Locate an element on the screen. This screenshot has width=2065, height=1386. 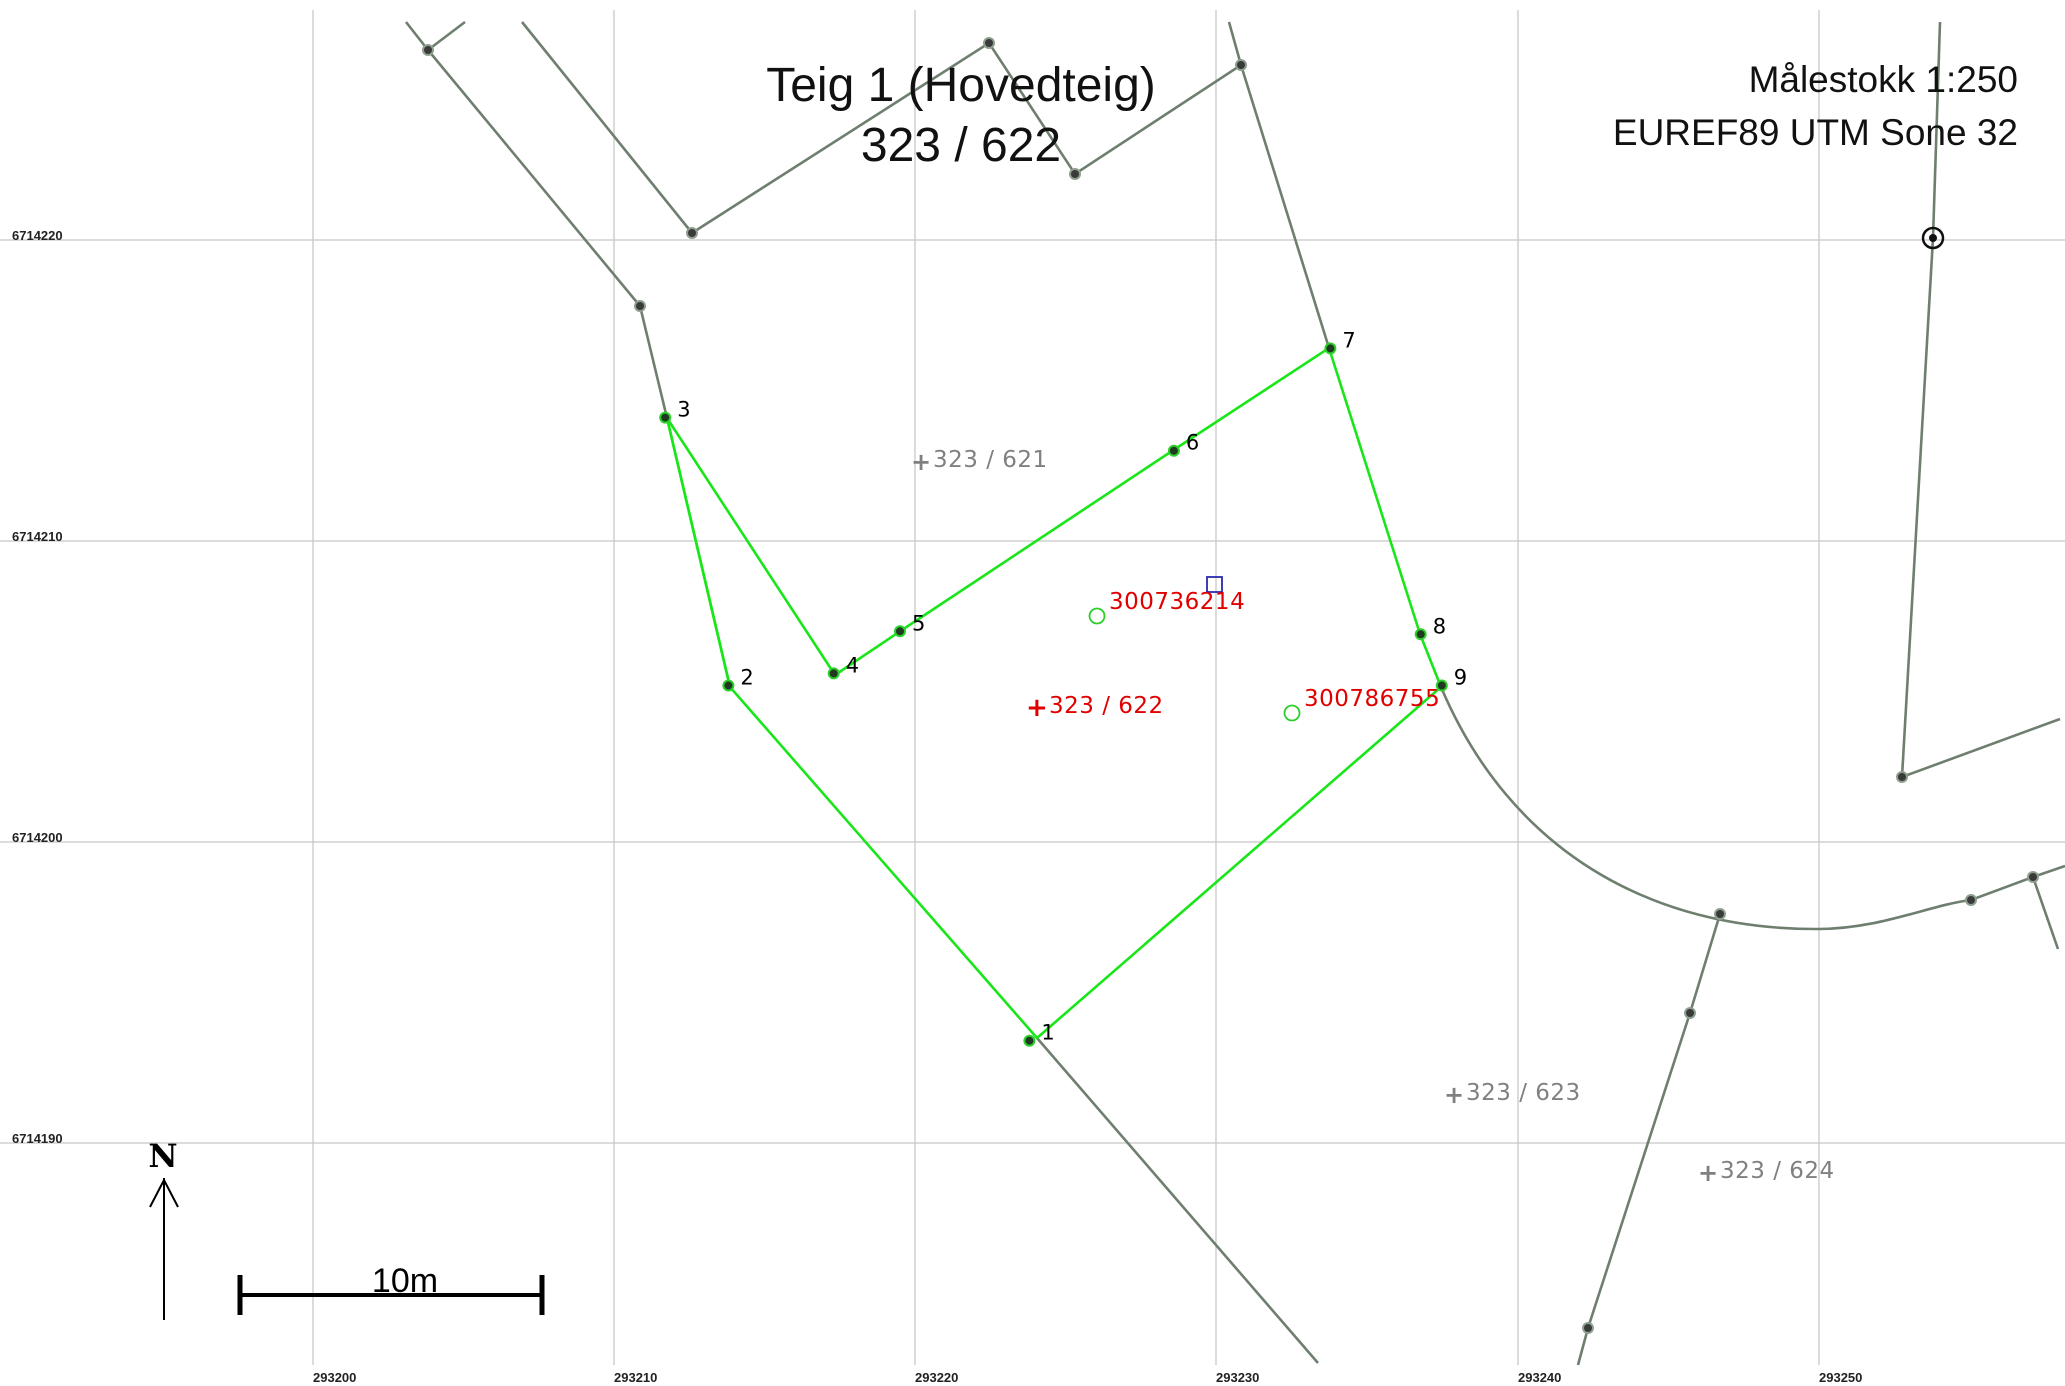
parcel-ref-323-621: + 323 / 621 is located at coordinates (979, 461).